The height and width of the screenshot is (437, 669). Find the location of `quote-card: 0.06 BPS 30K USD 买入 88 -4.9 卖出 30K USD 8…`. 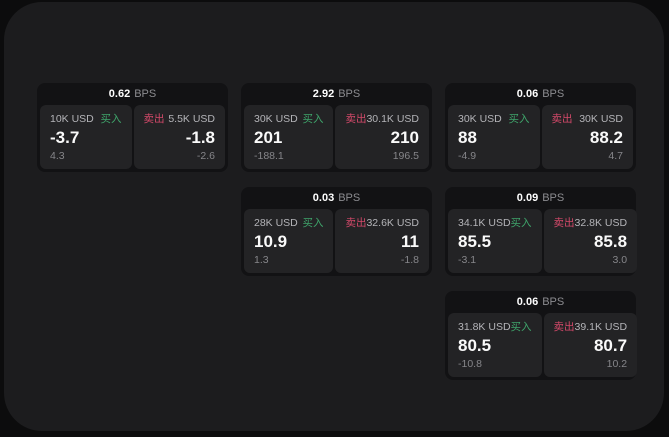

quote-card: 0.06 BPS 30K USD 买入 88 -4.9 卖出 30K USD 8… is located at coordinates (540, 127).